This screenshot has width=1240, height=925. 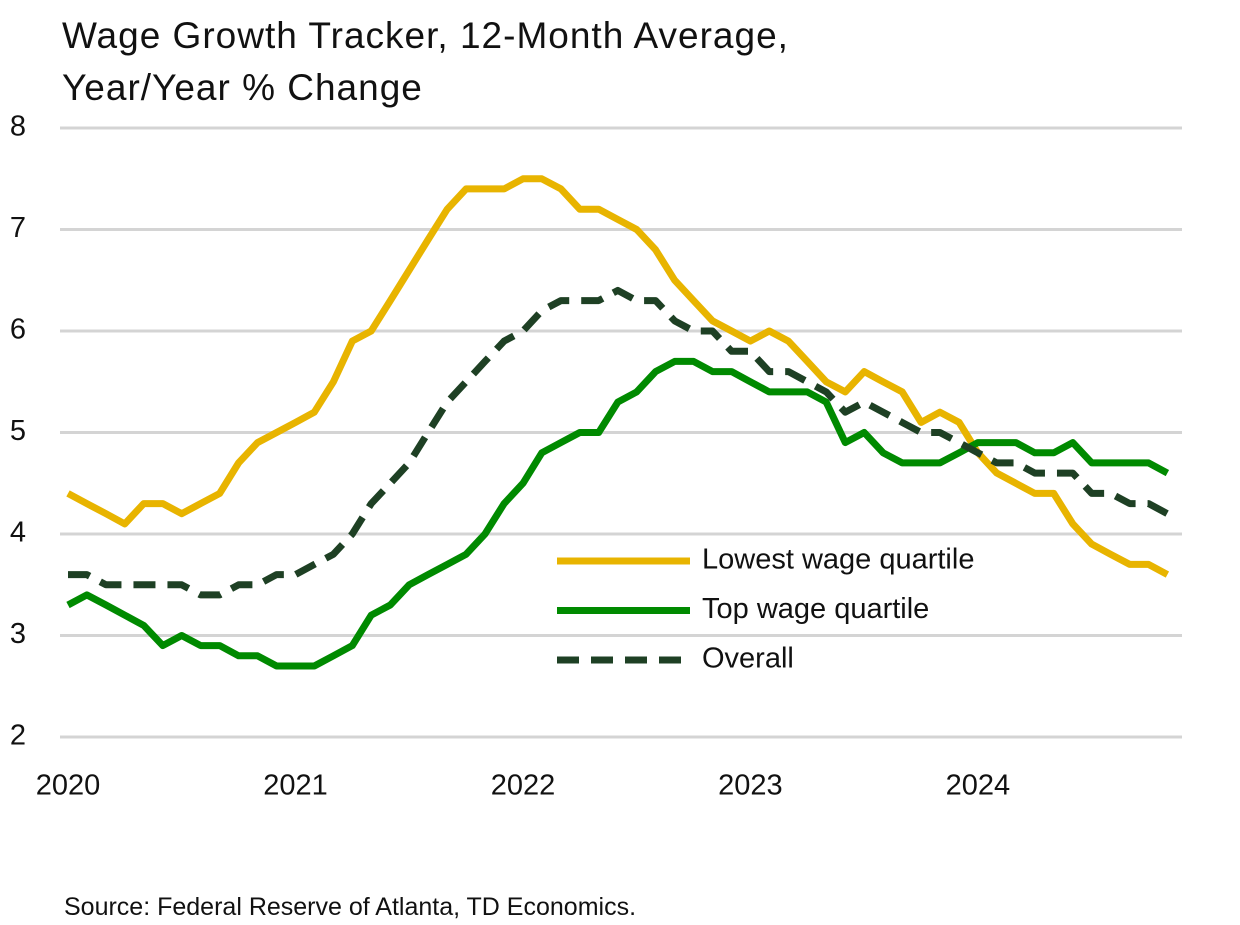 I want to click on y-tick-label: 6, so click(x=18, y=330).